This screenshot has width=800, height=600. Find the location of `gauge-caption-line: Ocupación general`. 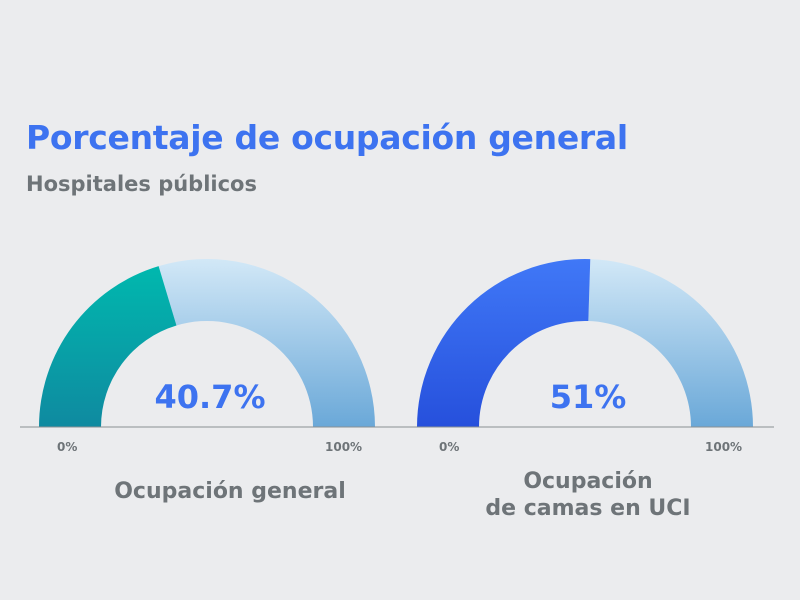

gauge-caption-line: Ocupación general is located at coordinates (230, 491).